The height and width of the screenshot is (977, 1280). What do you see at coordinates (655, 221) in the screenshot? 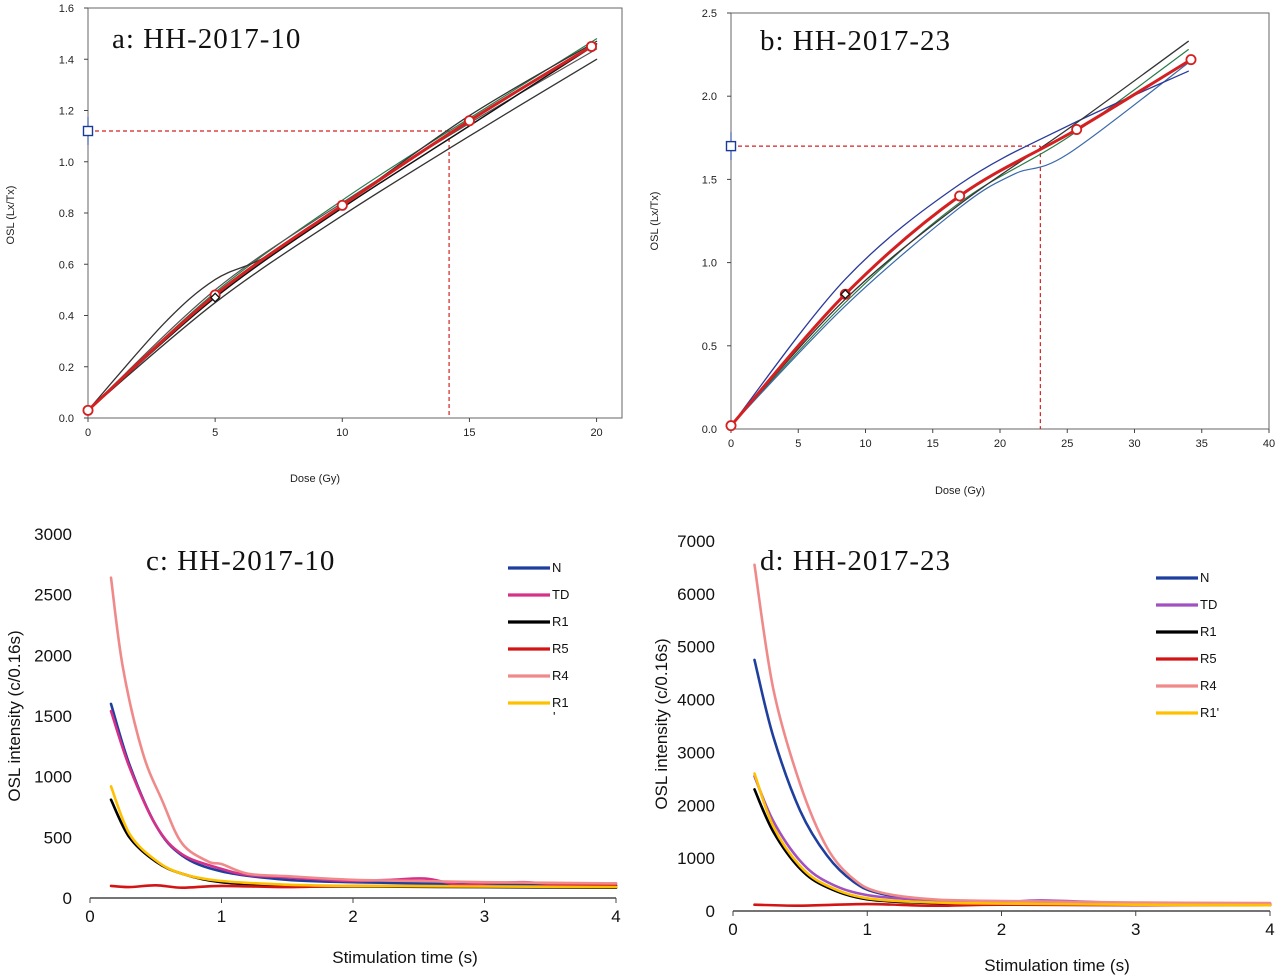
I see `panel-b-ylabel: OSL (Lx/Tx)` at bounding box center [655, 221].